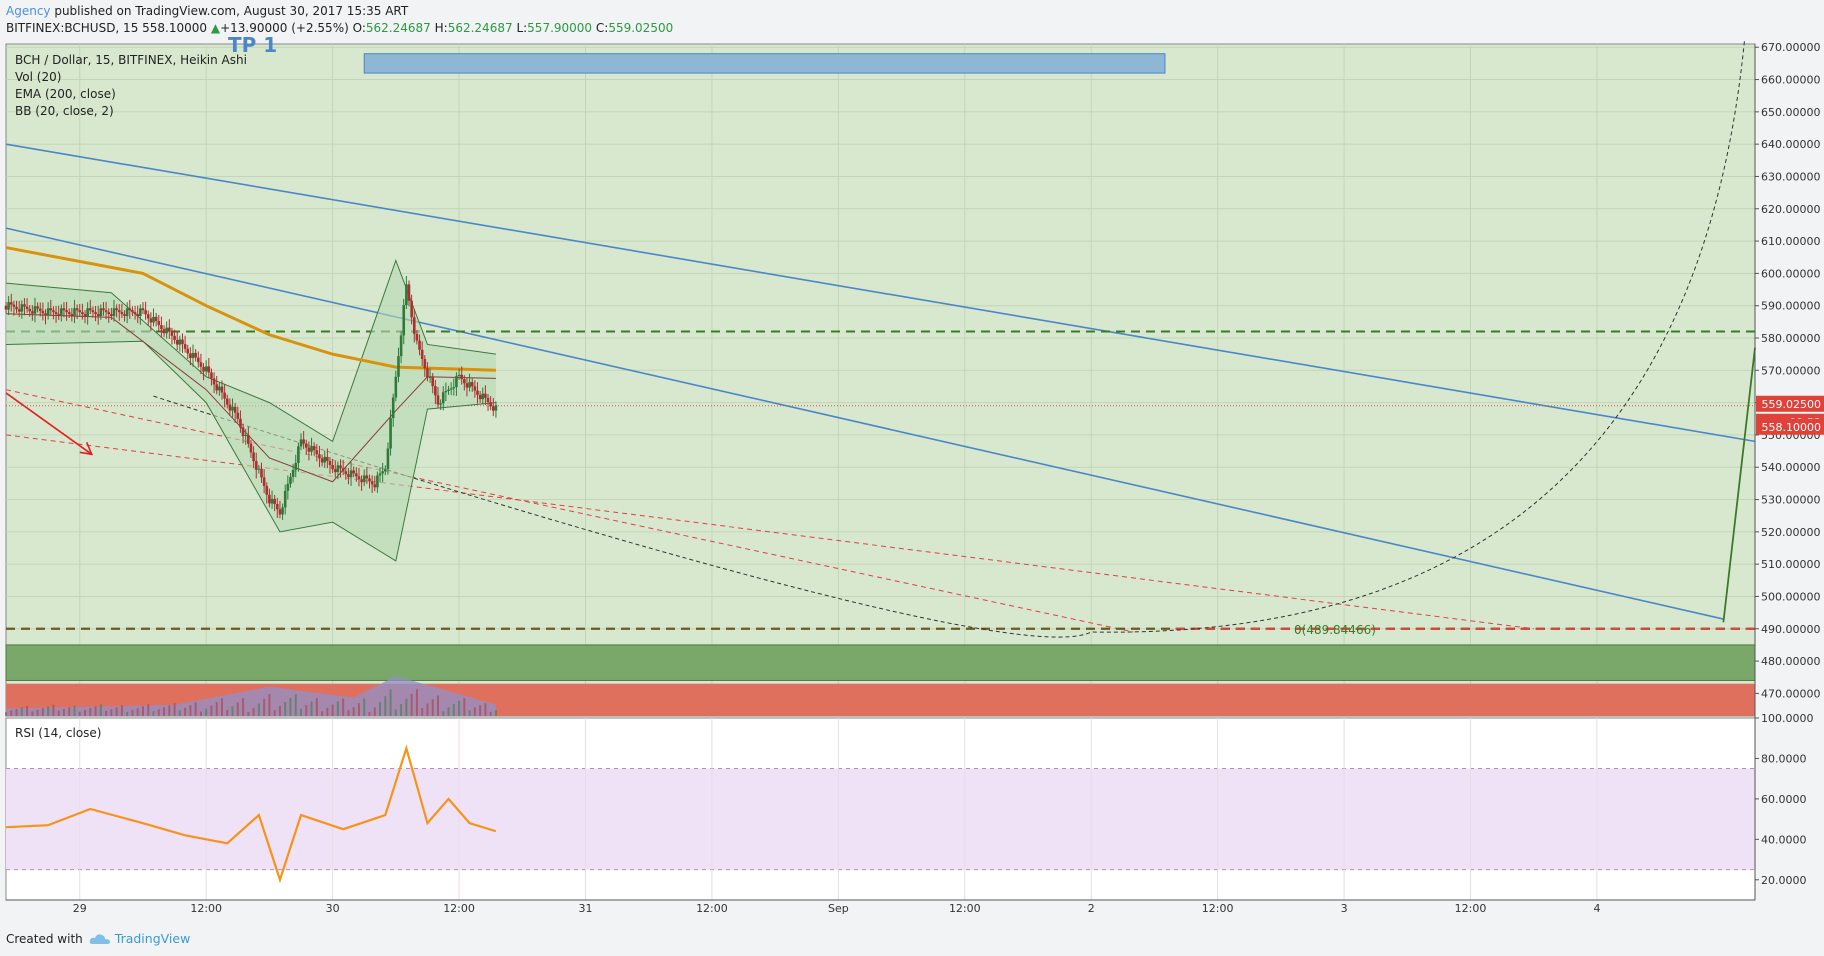 This screenshot has width=1824, height=956. Describe the element at coordinates (1596, 908) in the screenshot. I see `time-axis-label: 4` at that location.